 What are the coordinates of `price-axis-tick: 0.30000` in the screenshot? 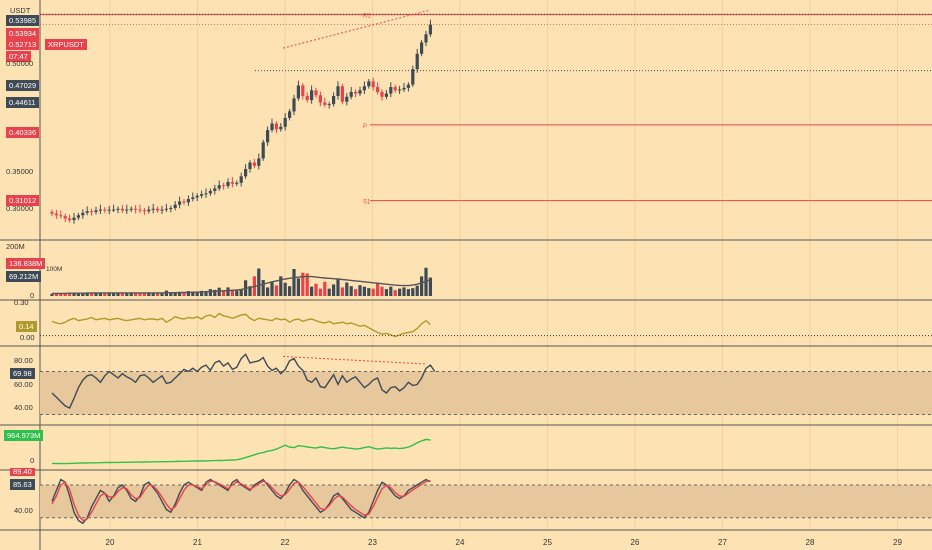 It's located at (20, 208).